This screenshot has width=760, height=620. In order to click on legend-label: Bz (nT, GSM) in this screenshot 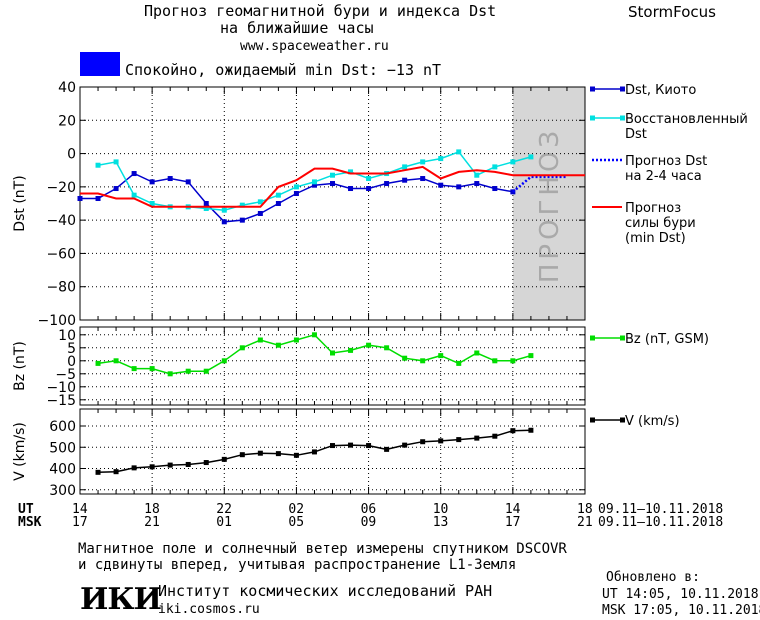, I will do `click(667, 339)`.